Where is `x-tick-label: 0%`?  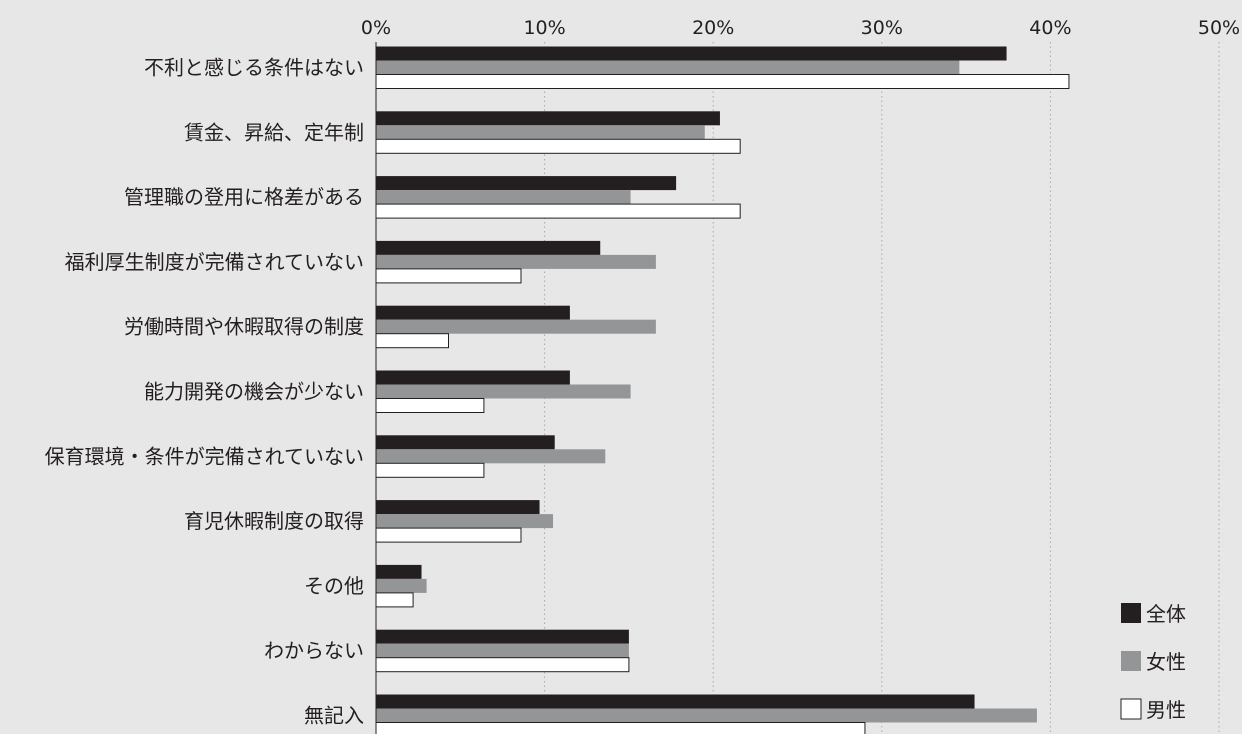
x-tick-label: 0% is located at coordinates (376, 28).